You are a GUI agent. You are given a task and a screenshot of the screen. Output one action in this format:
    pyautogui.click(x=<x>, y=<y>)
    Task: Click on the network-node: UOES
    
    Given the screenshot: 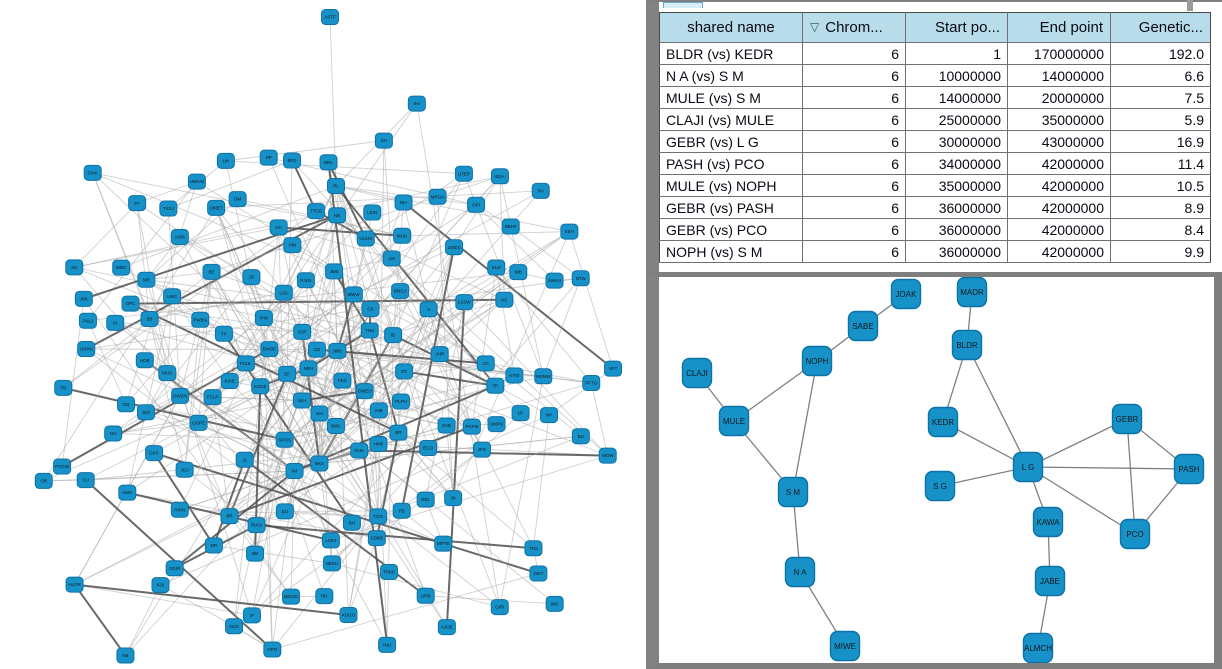 What is the action you would take?
    pyautogui.click(x=454, y=247)
    